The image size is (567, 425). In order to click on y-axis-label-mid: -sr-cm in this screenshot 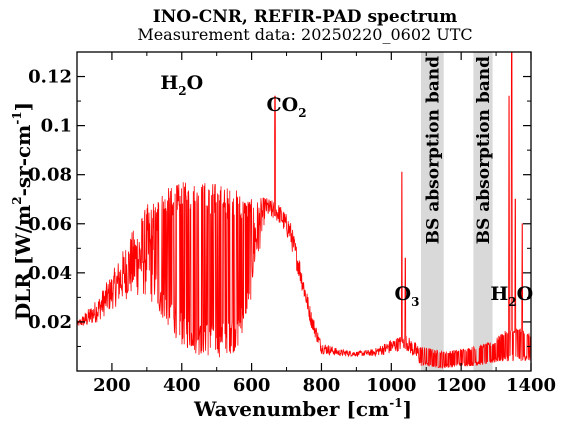, I will do `click(23, 161)`.